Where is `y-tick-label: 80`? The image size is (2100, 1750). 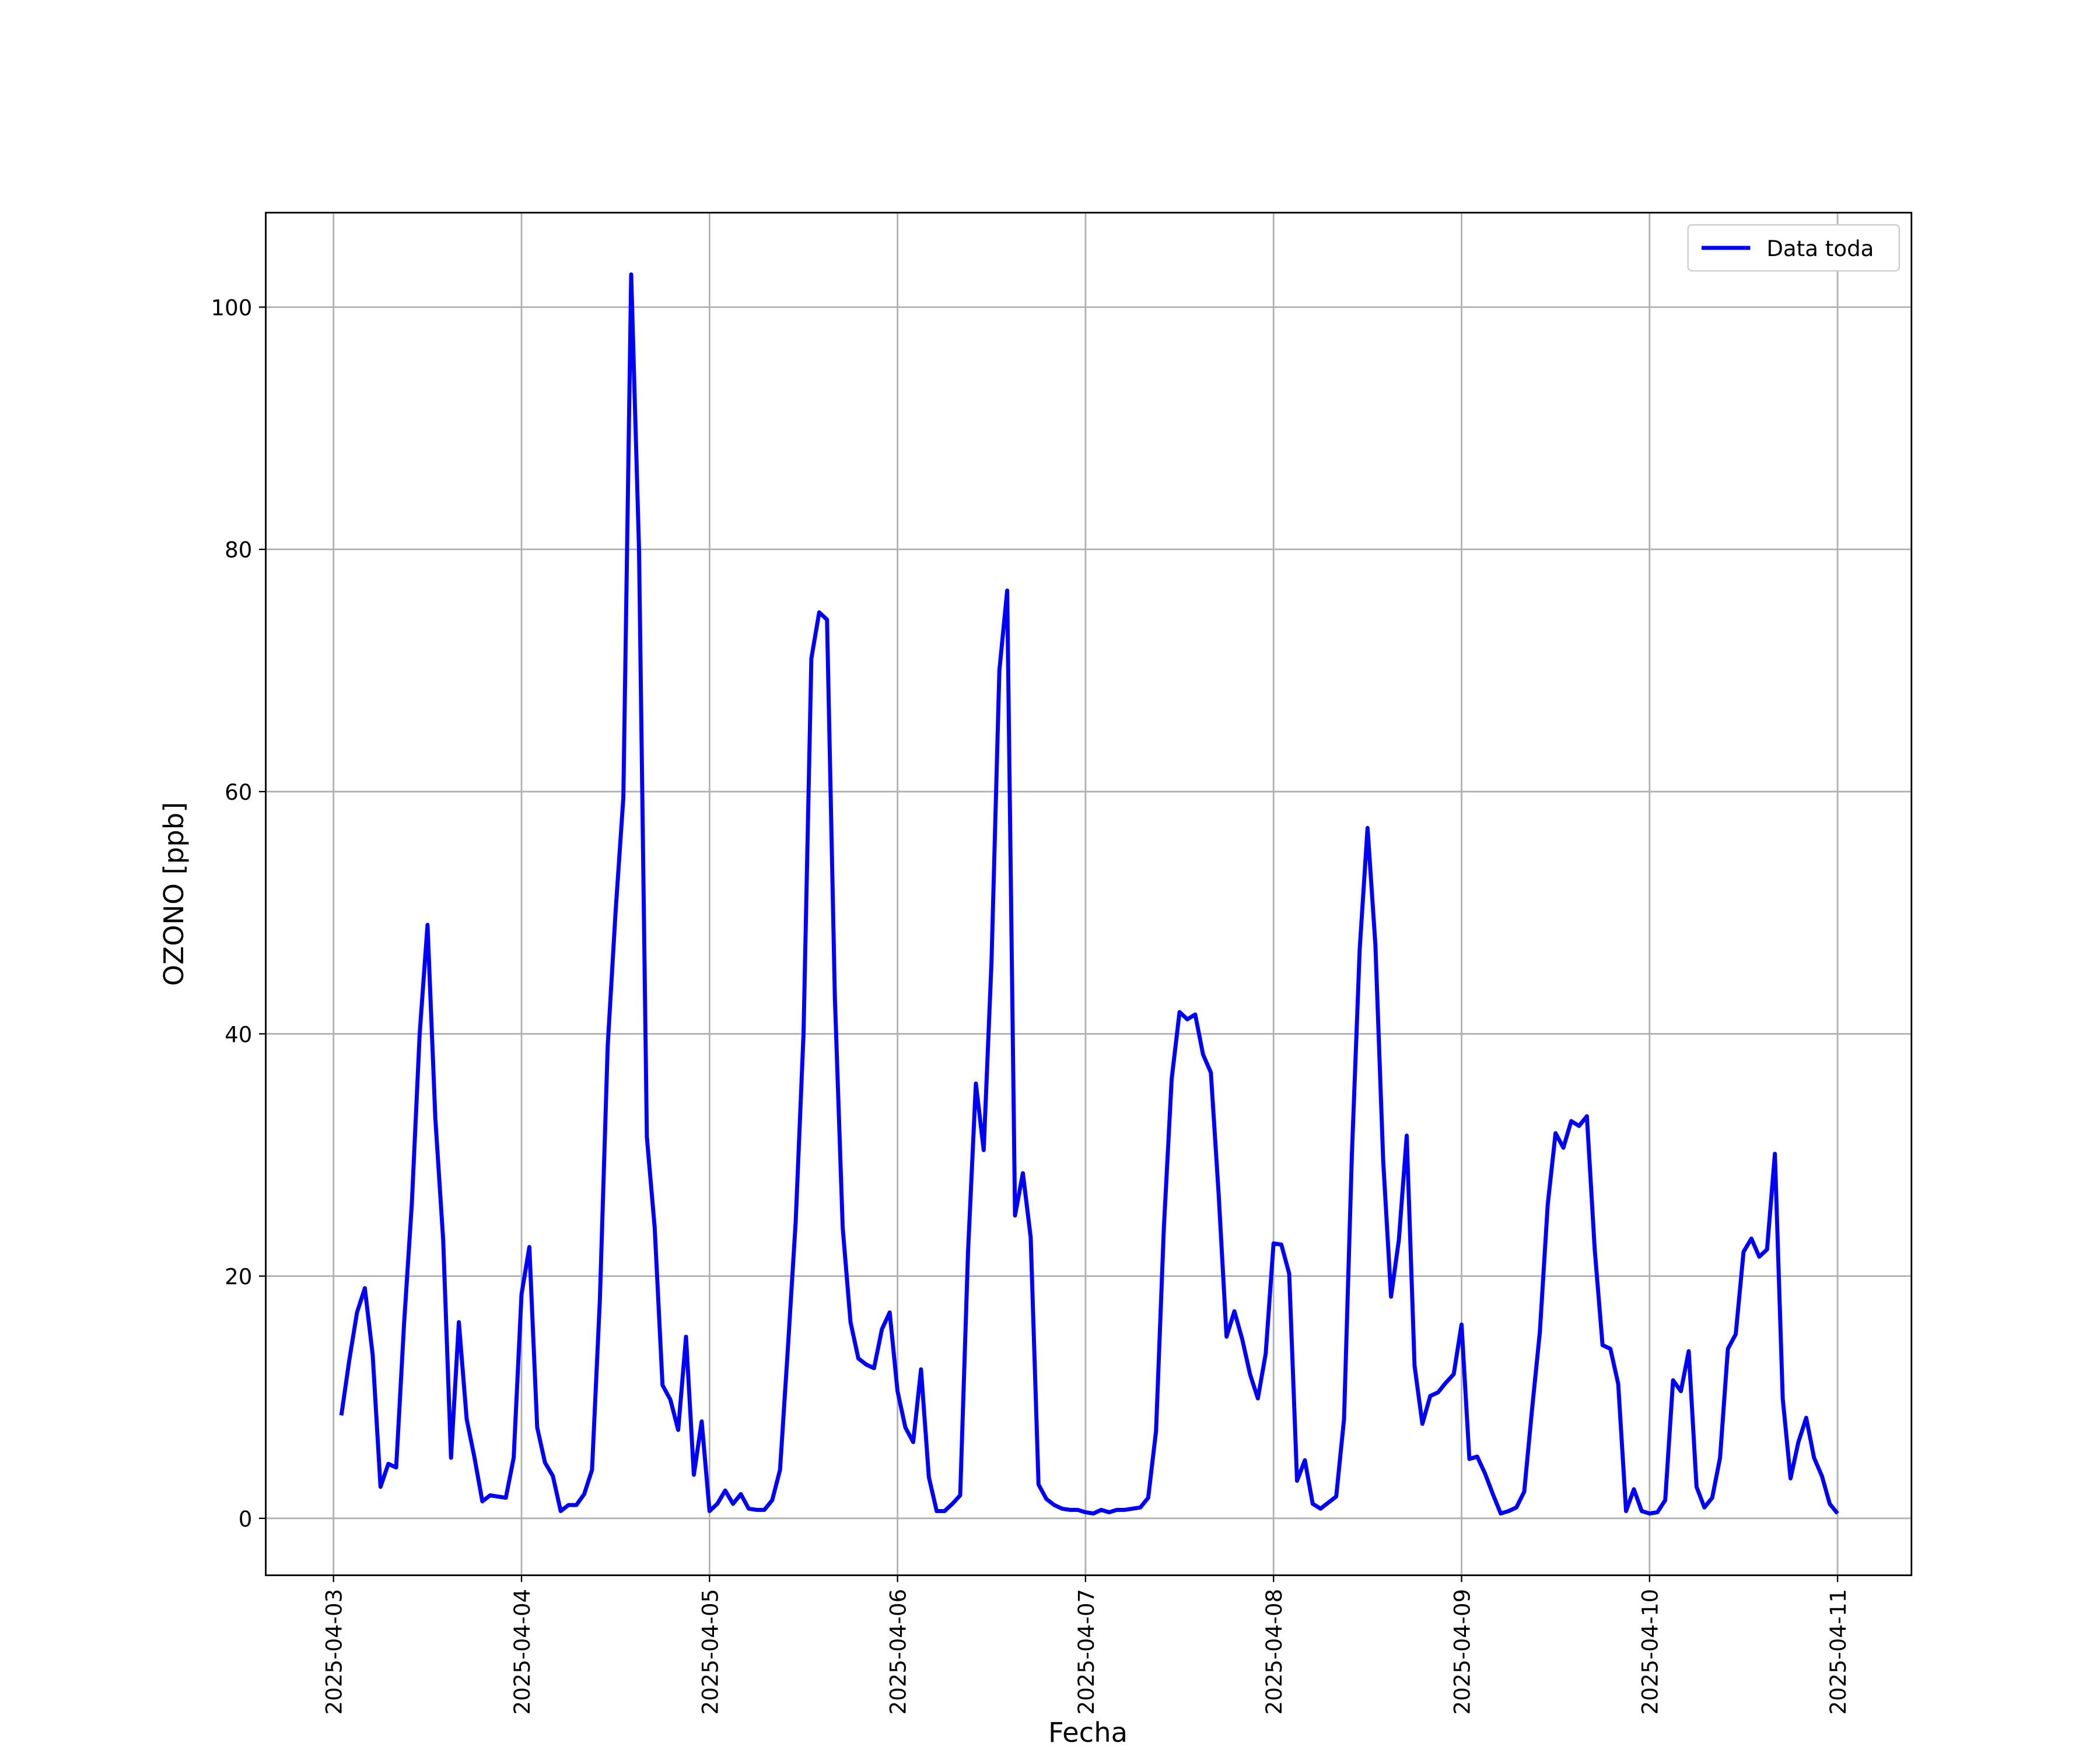
y-tick-label: 80 is located at coordinates (238, 550).